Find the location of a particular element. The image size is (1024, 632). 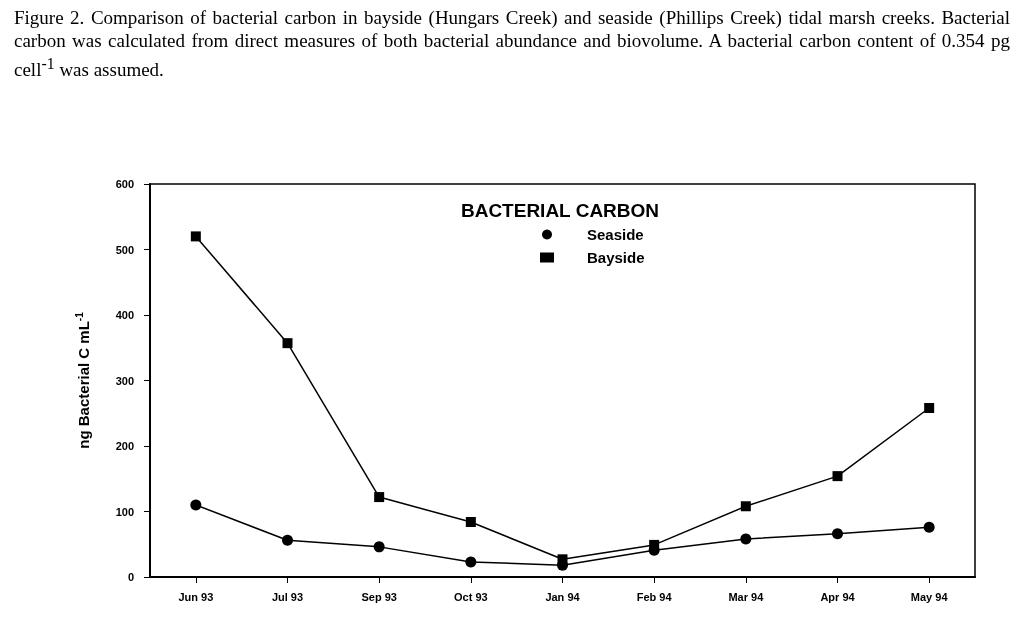

x-tick-label: Oct 93 is located at coordinates (471, 596).